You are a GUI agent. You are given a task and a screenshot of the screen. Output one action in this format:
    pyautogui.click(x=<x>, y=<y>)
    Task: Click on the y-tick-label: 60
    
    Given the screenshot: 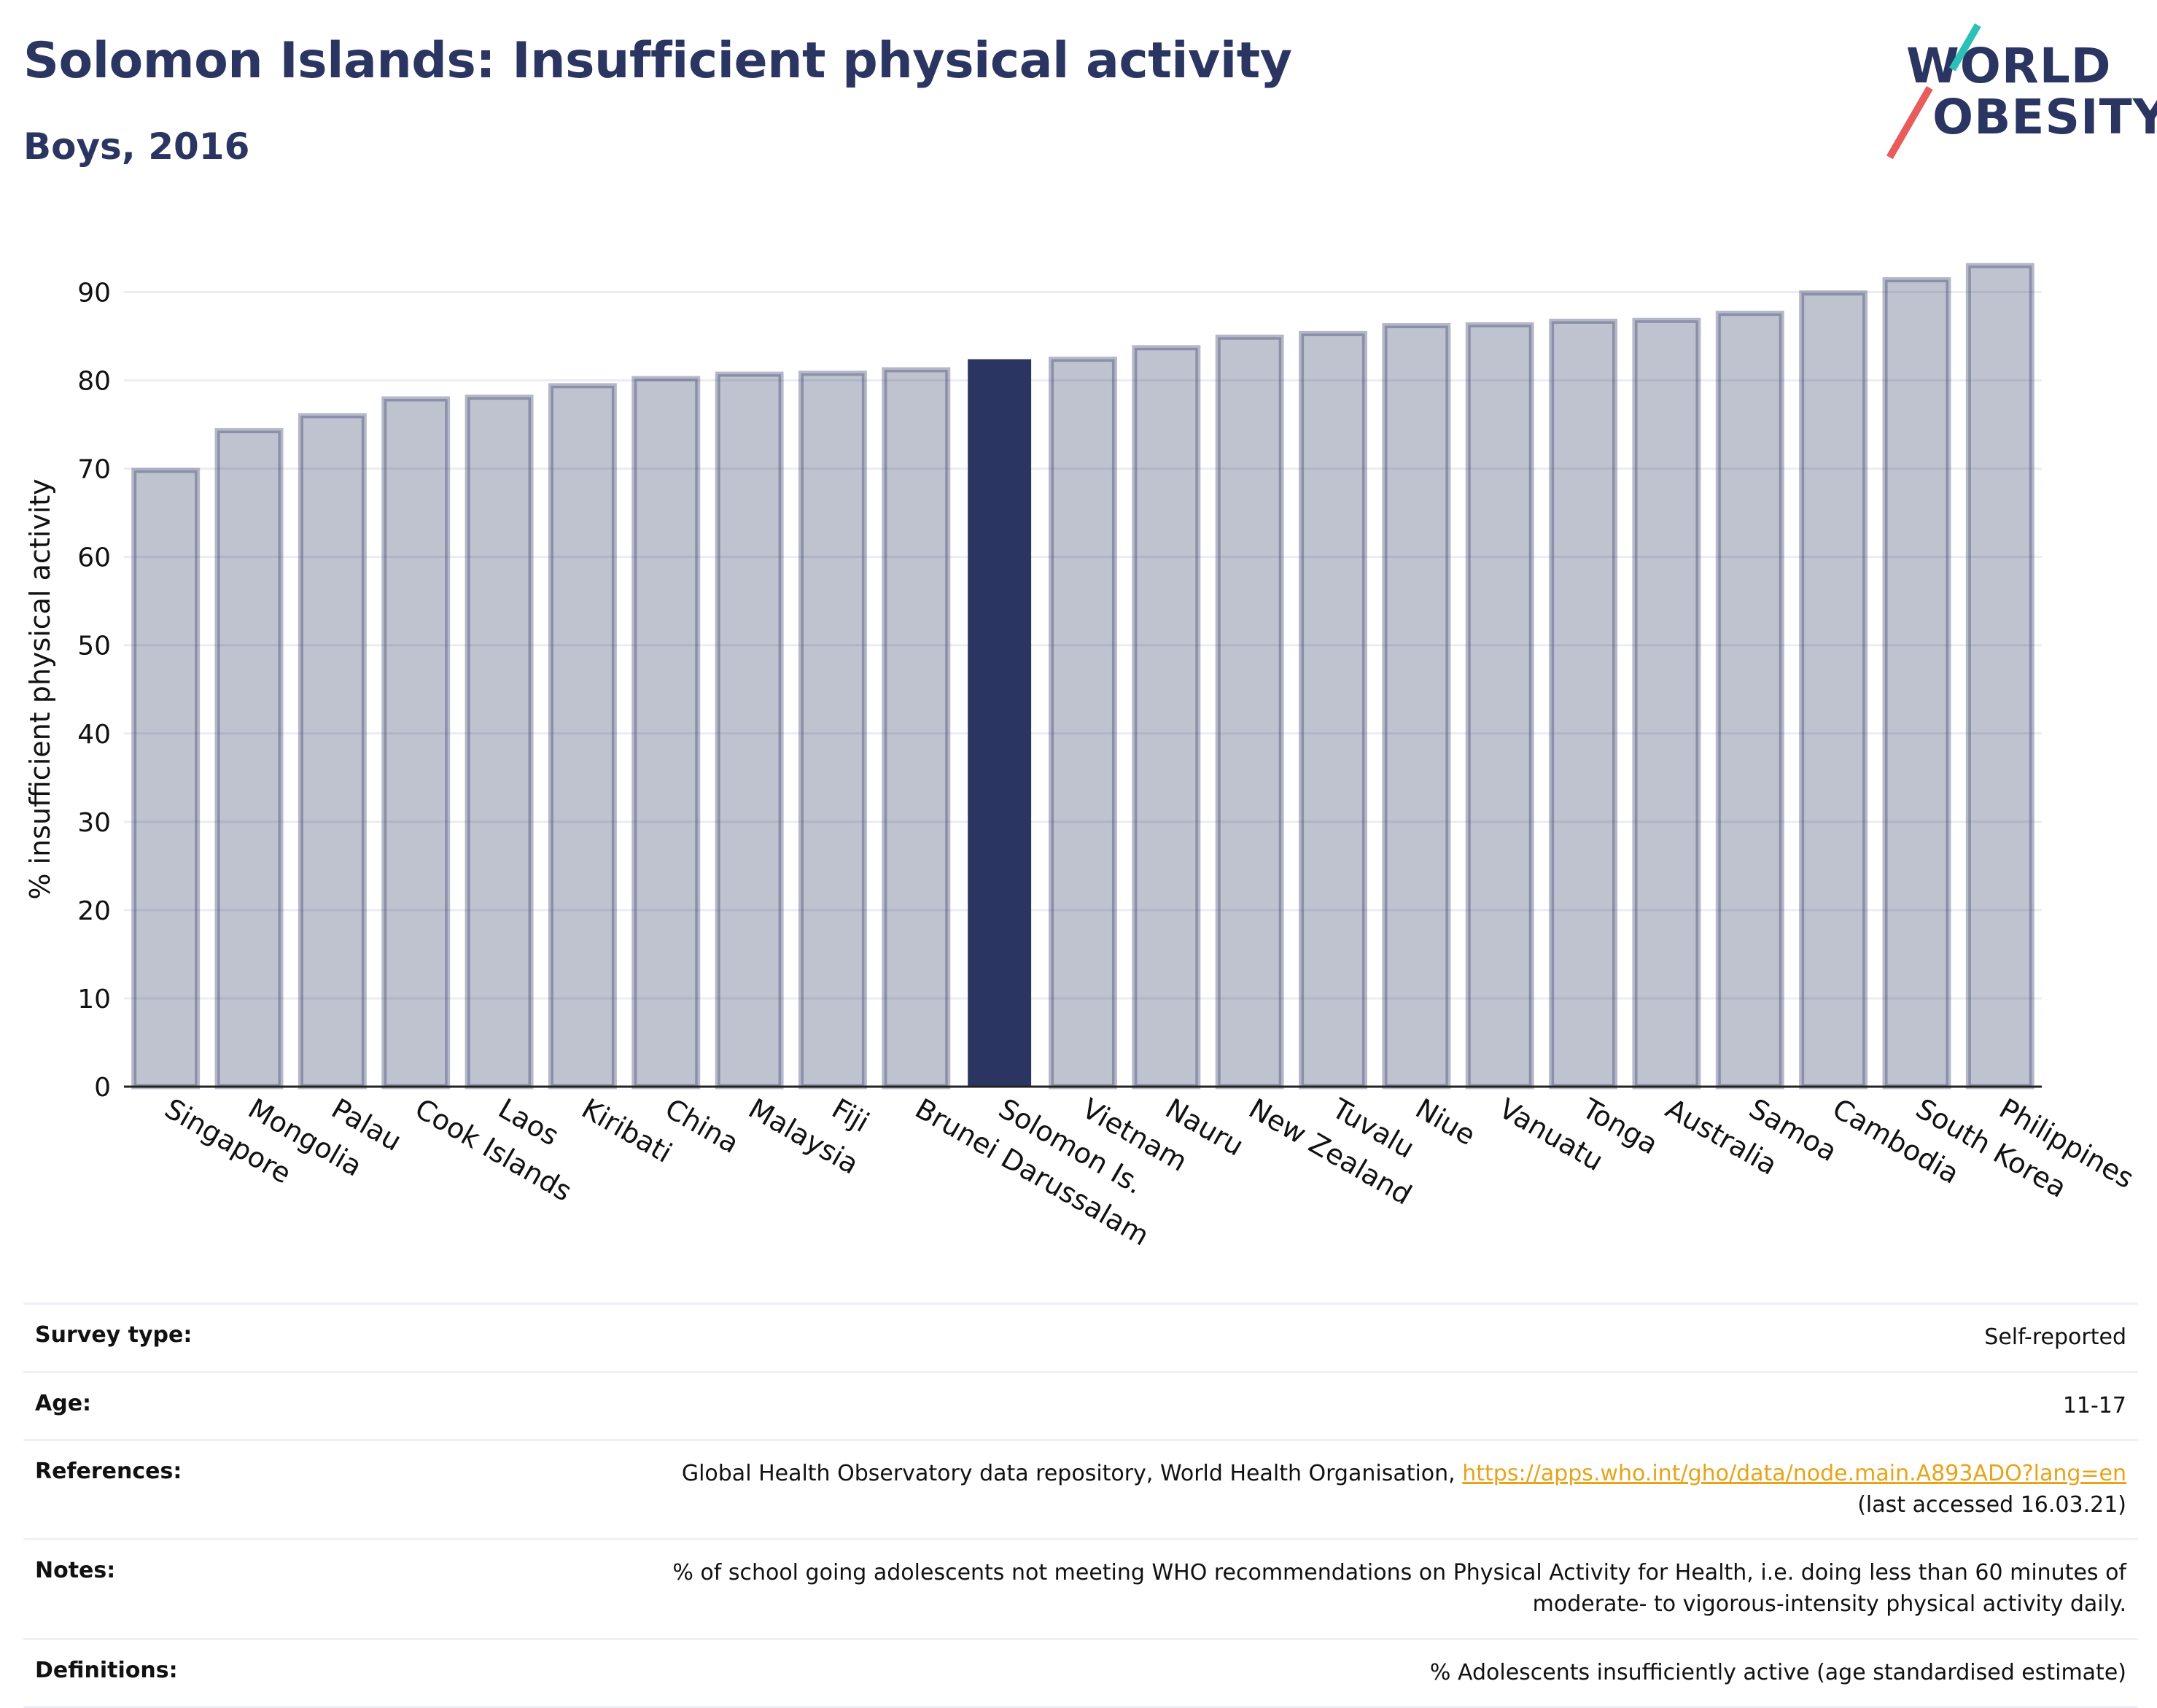 What is the action you would take?
    pyautogui.click(x=94, y=558)
    